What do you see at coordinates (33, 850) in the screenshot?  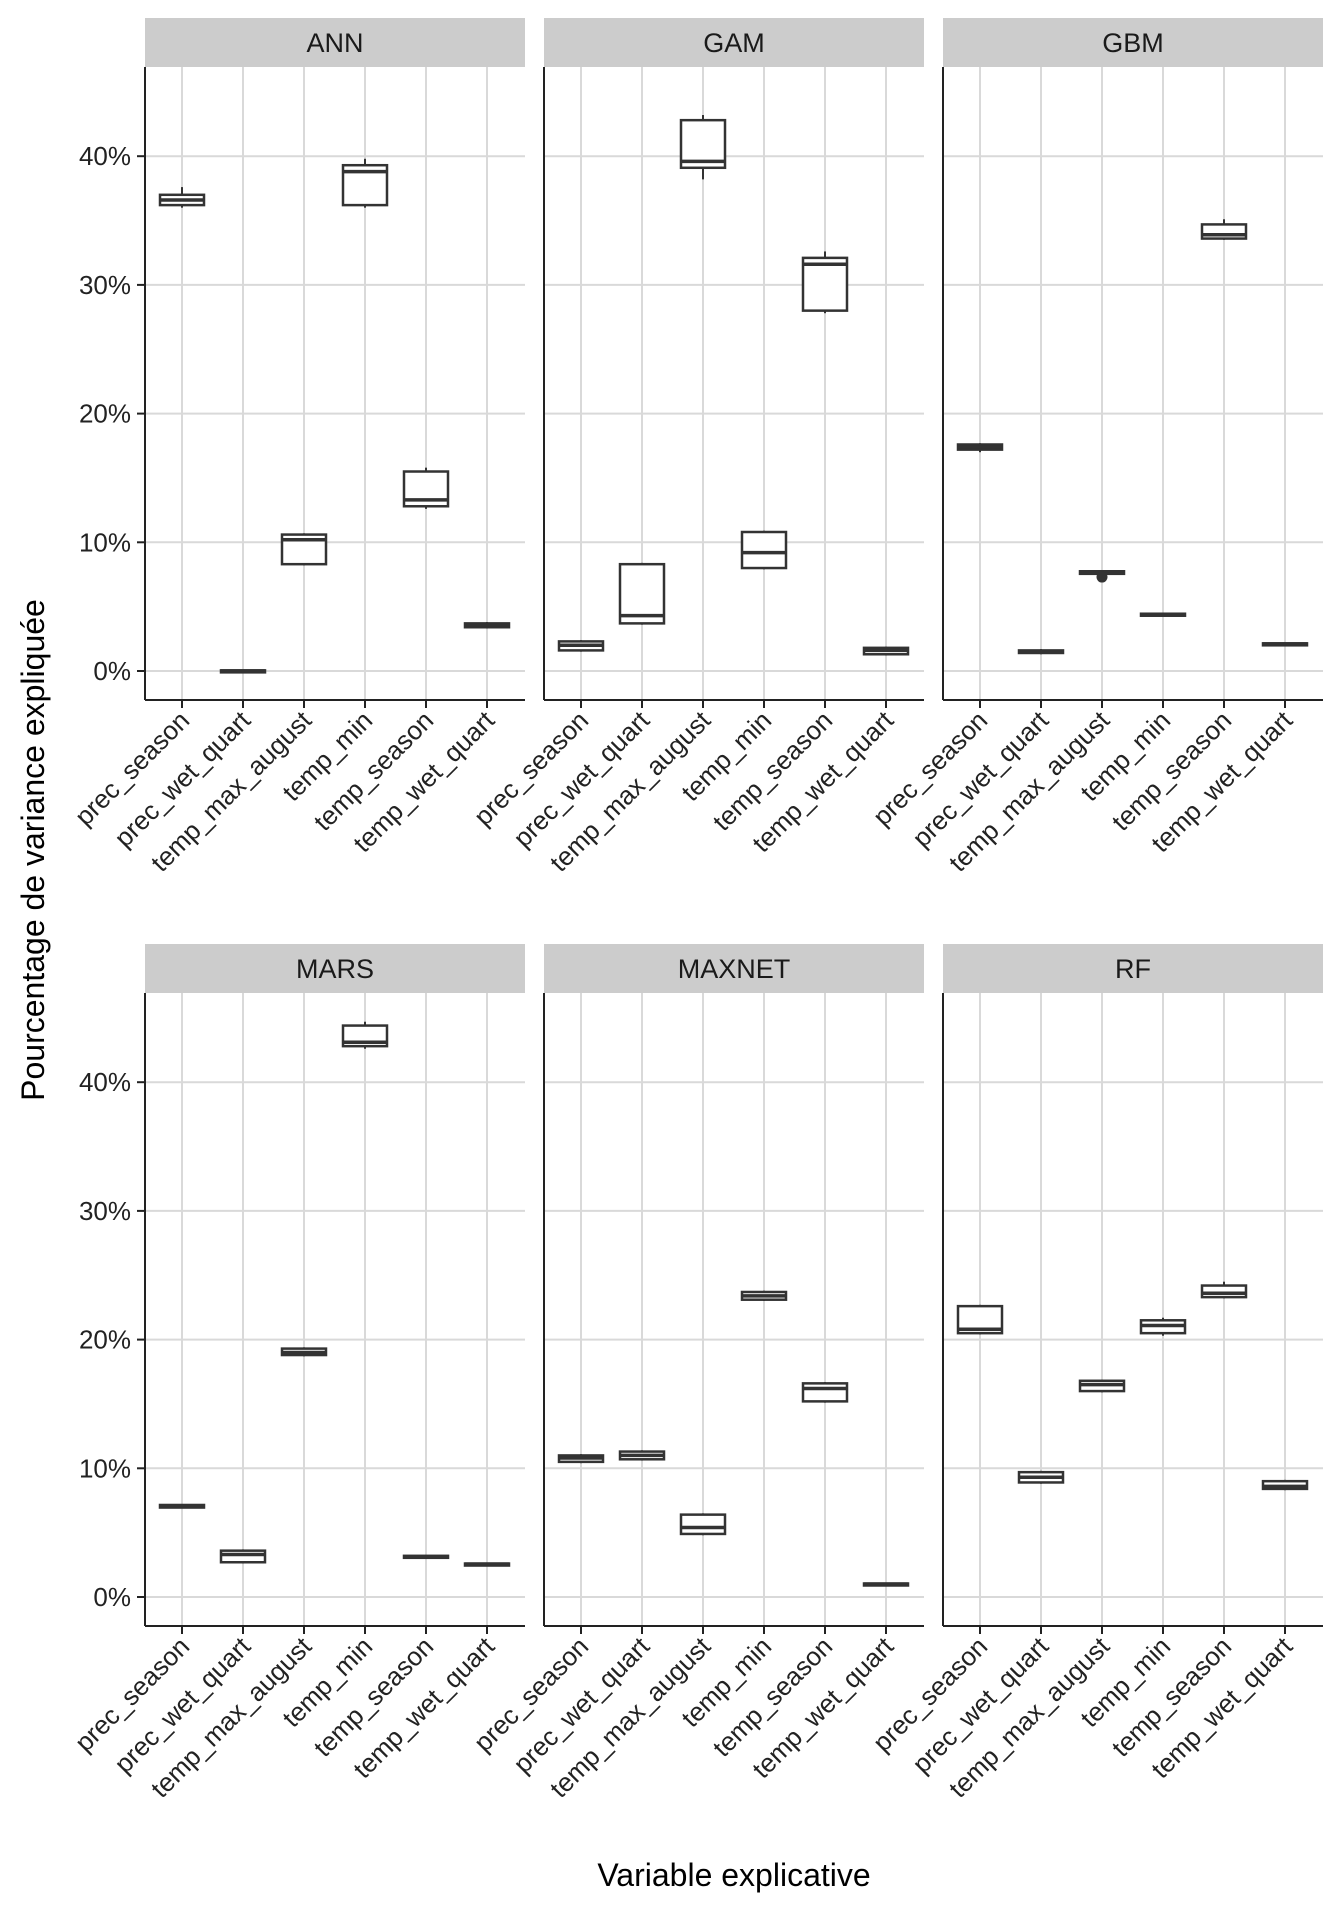 I see `y-axis-title: Pourcentage de variance expliquée` at bounding box center [33, 850].